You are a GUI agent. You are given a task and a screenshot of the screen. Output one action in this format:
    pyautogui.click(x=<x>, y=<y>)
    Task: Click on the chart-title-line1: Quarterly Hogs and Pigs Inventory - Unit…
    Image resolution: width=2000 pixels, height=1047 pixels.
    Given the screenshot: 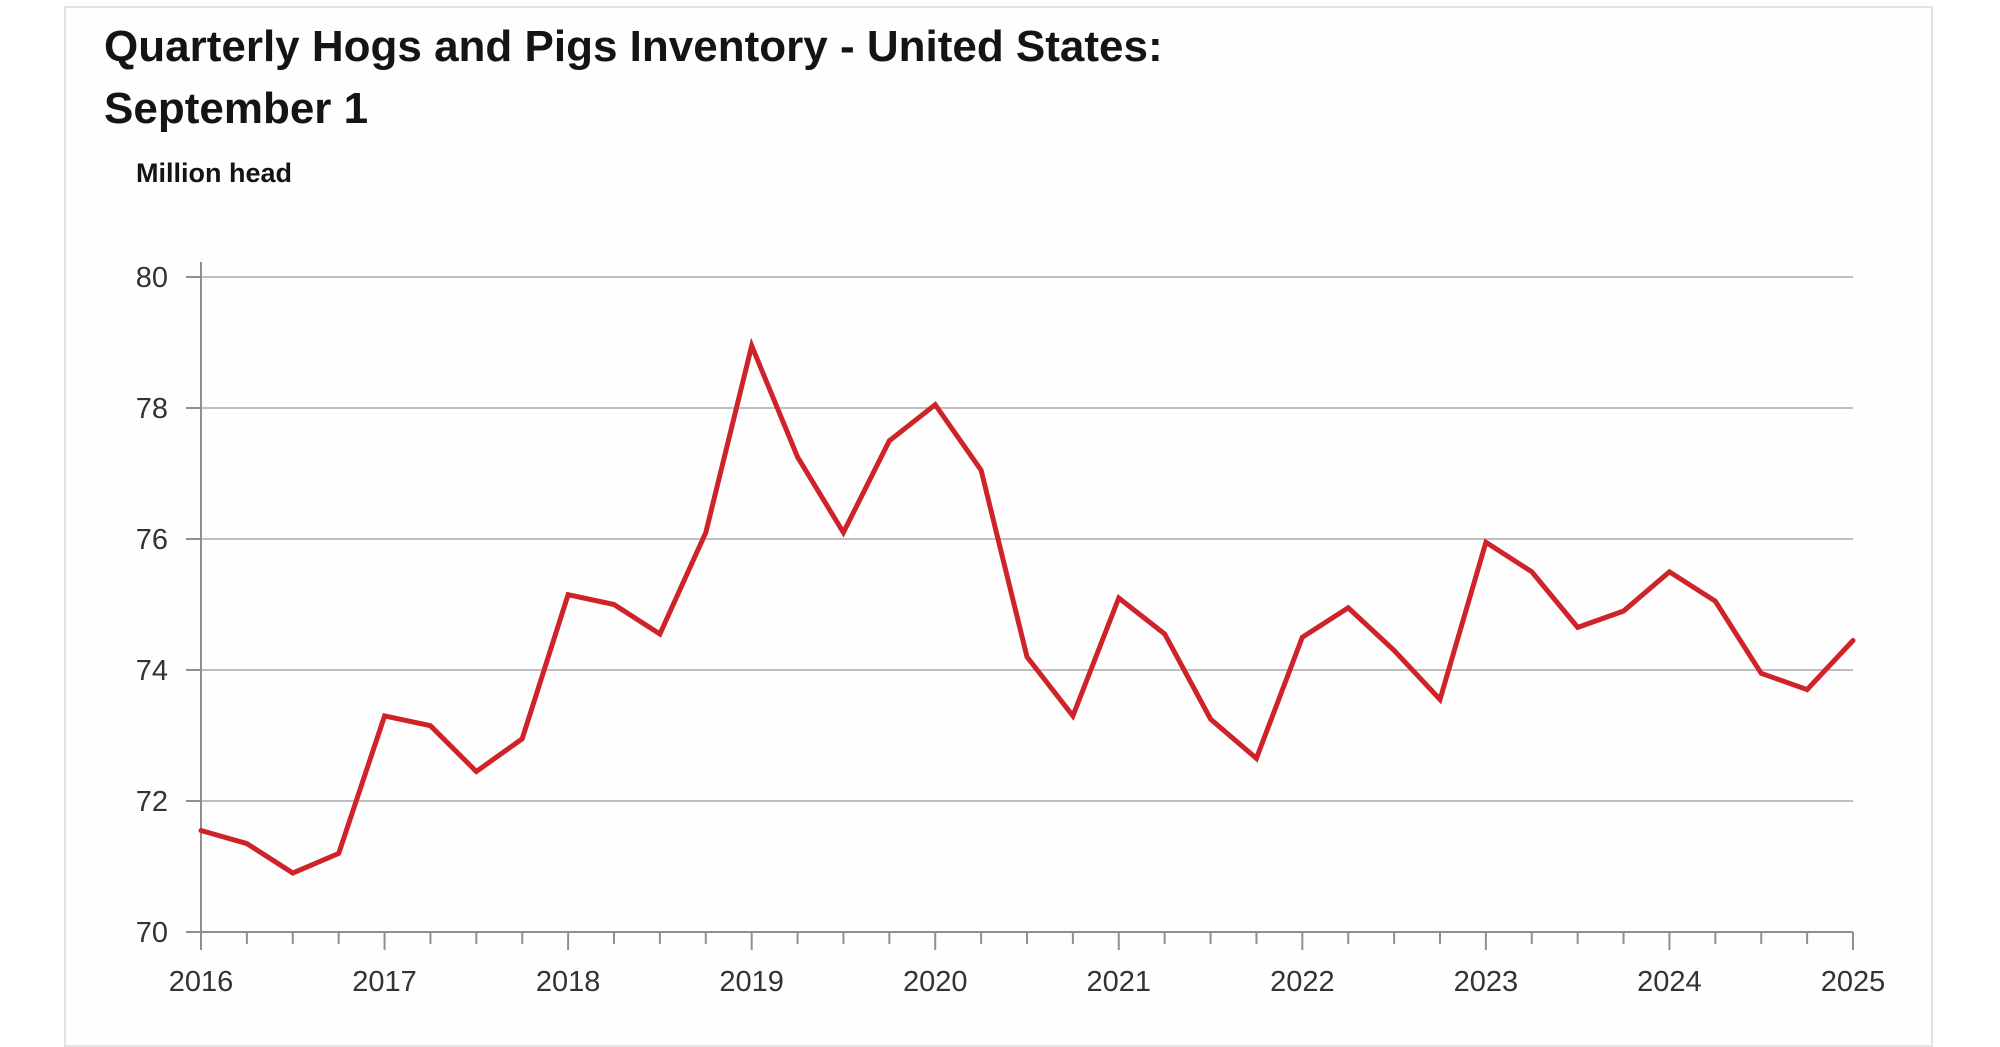 What is the action you would take?
    pyautogui.click(x=633, y=46)
    